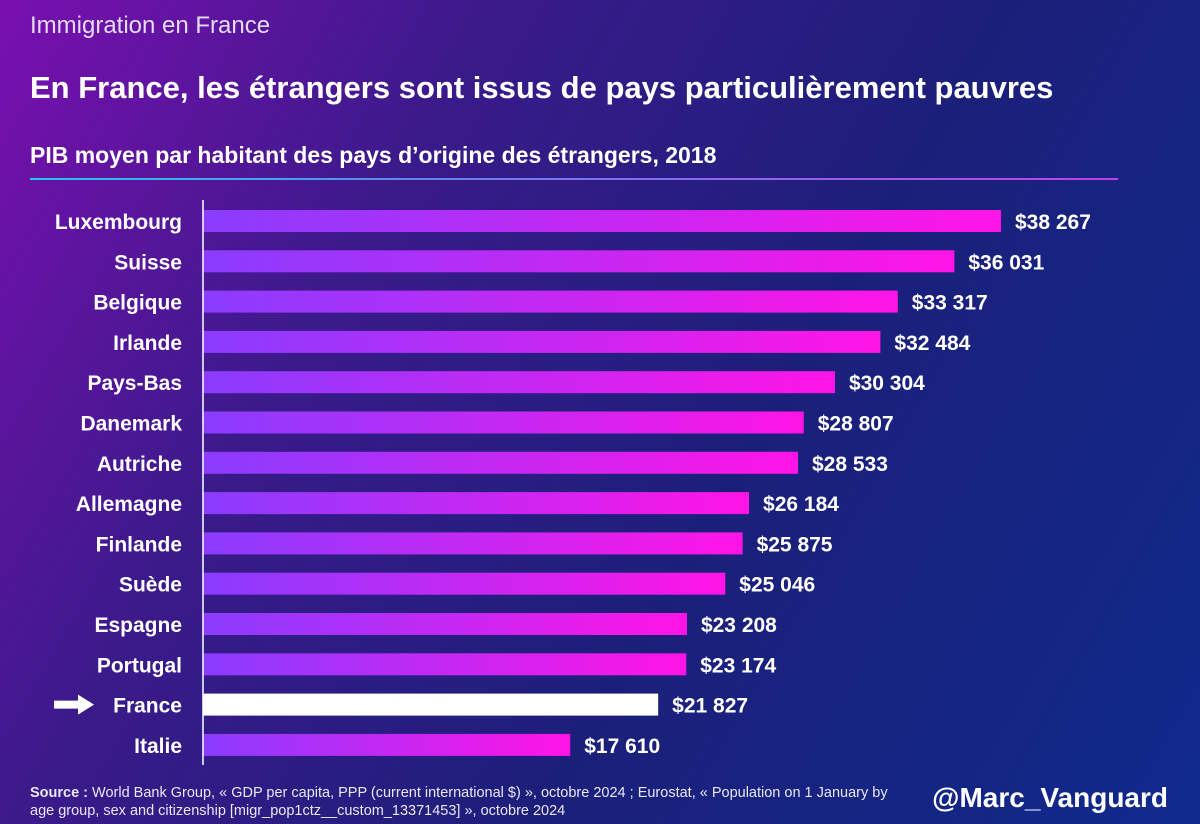  I want to click on value-label: $36 031, so click(1006, 262).